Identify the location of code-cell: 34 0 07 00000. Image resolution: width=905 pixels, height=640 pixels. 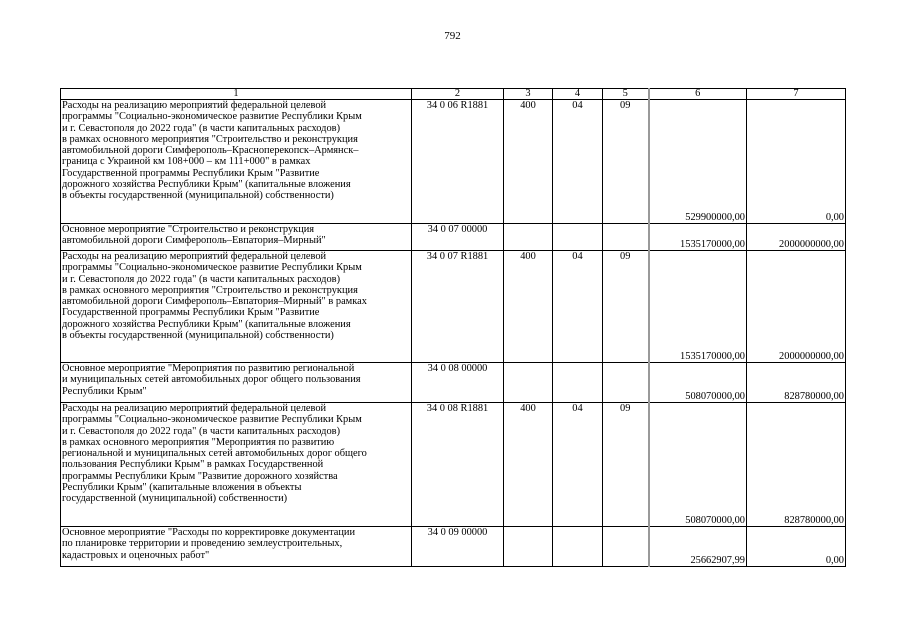
(457, 237).